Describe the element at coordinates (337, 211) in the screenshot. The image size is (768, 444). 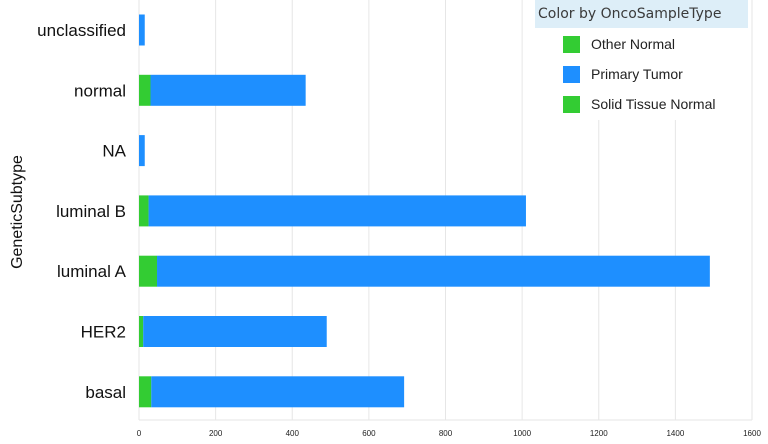
I see `bar-luminal-b-primary-tumor` at that location.